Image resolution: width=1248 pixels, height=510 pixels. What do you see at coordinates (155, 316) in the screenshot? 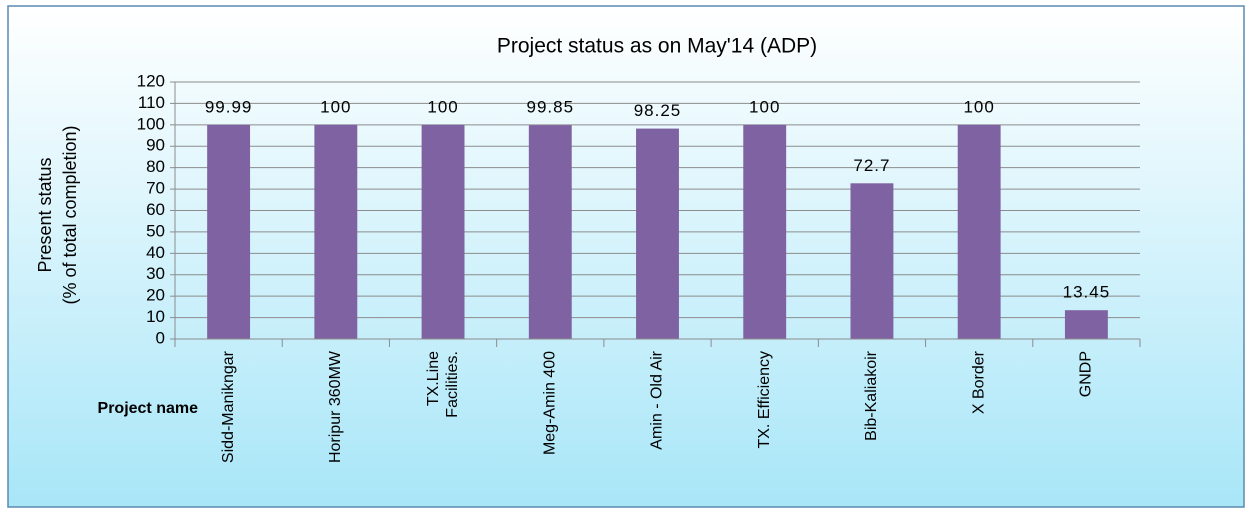
I see `y-tick-label: 10` at bounding box center [155, 316].